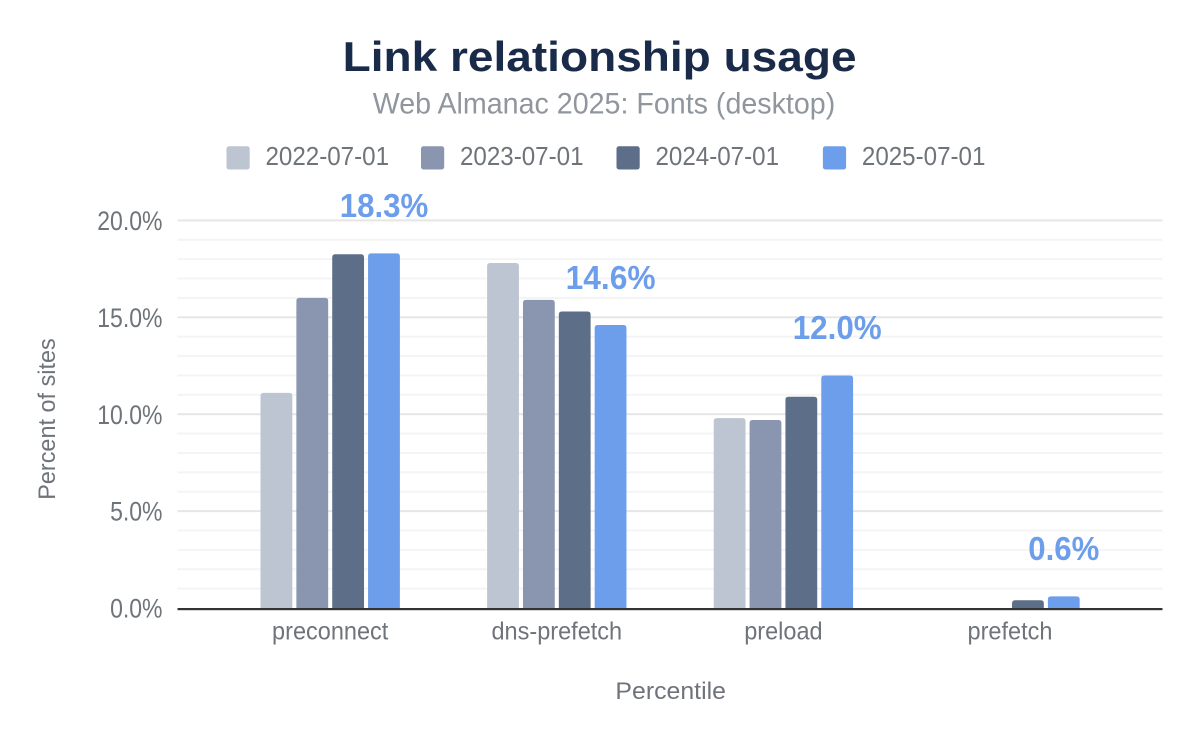 The width and height of the screenshot is (1200, 747). What do you see at coordinates (924, 156) in the screenshot?
I see `svg-text: 2025-07-01` at bounding box center [924, 156].